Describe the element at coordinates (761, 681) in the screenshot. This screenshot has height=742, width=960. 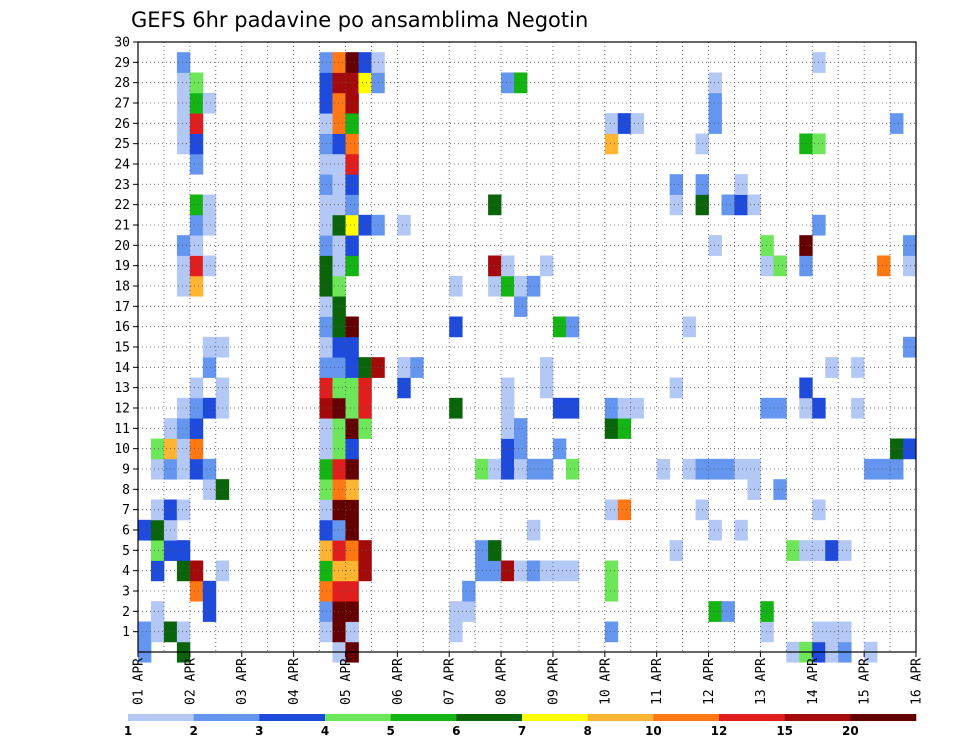
I see `x-tick-label: 13 APR` at that location.